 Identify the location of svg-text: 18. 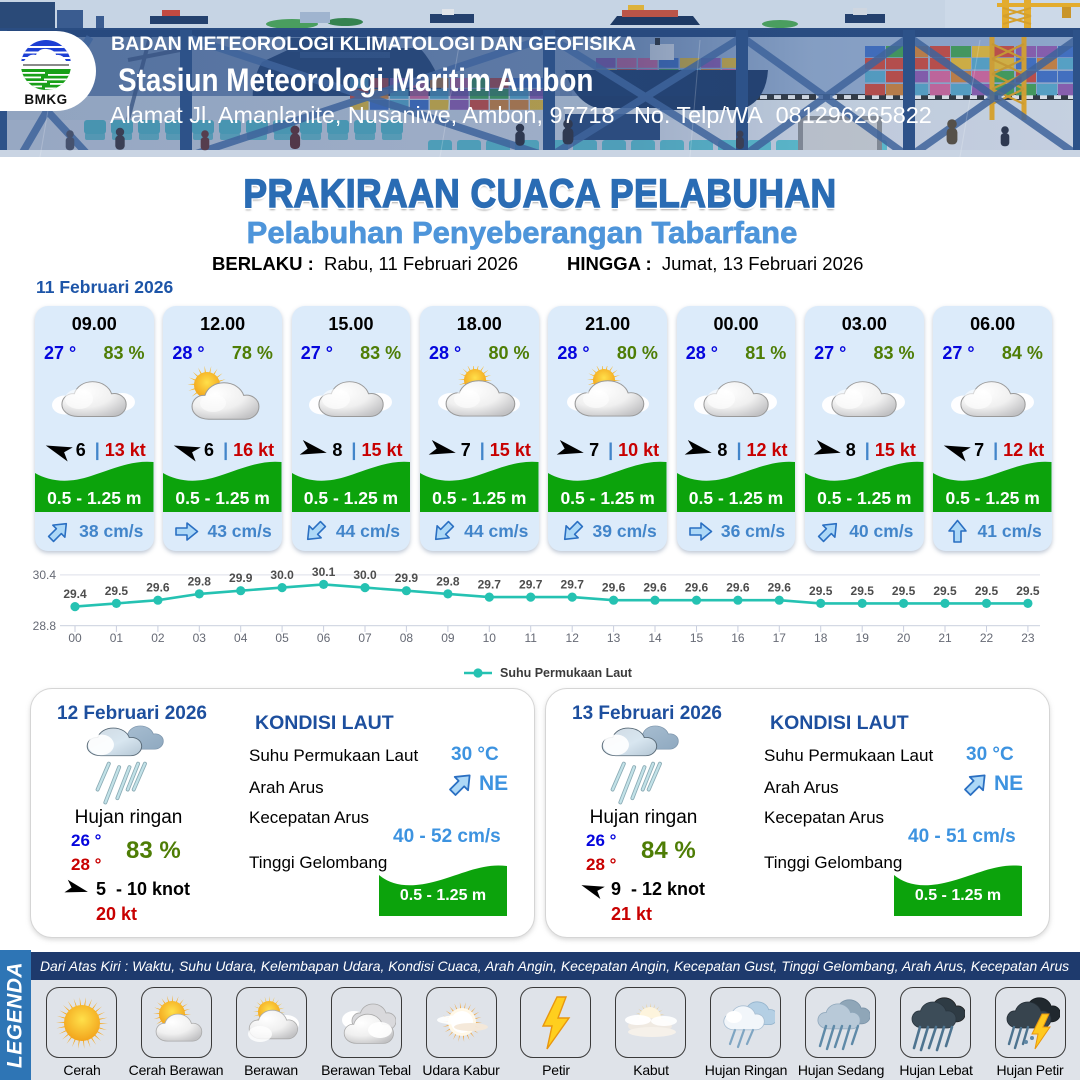
(821, 638).